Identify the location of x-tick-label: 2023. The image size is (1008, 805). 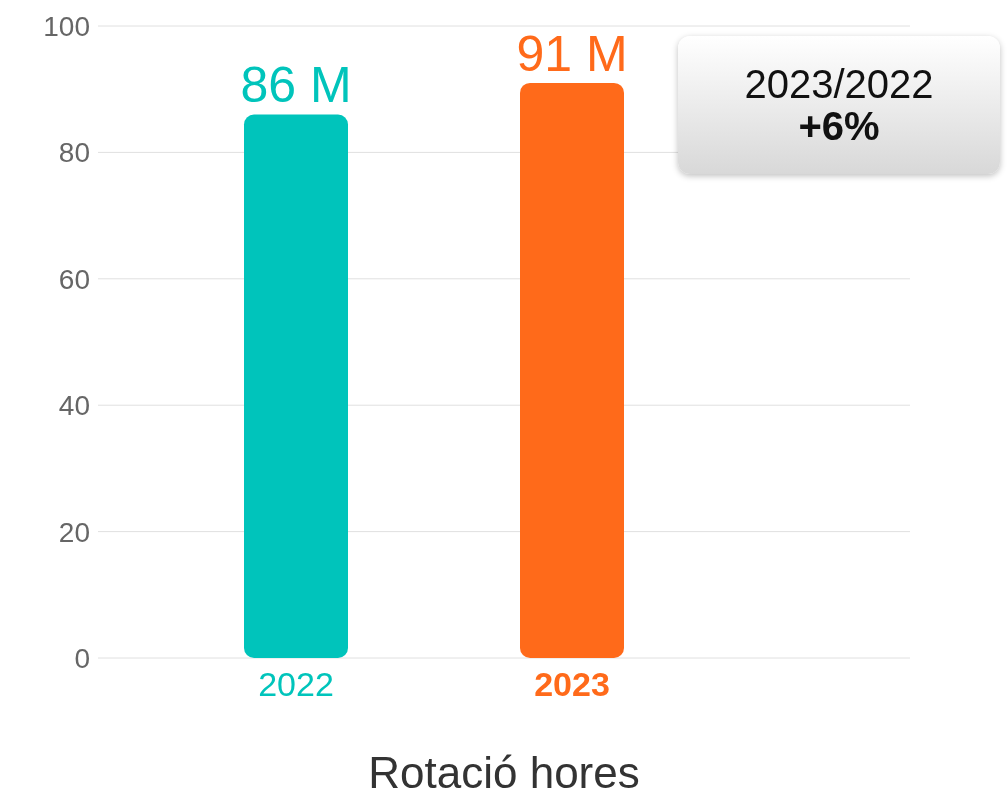
(572, 684).